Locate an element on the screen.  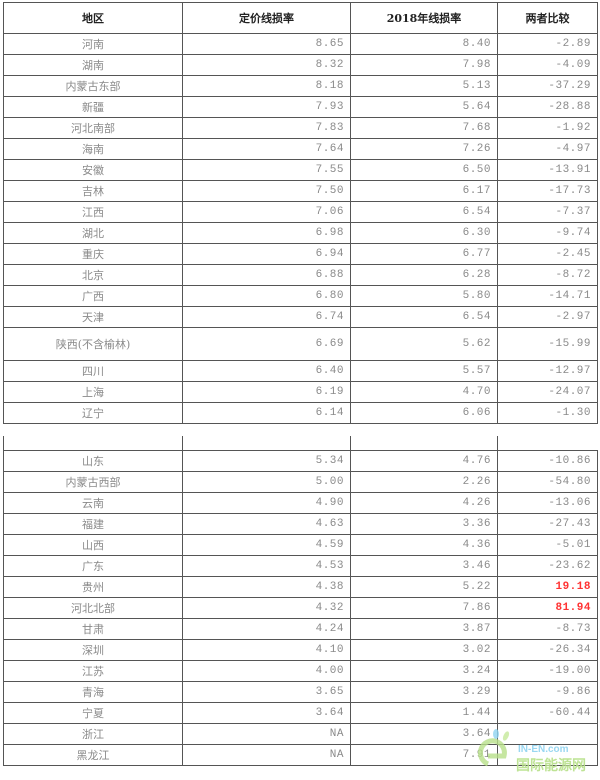
region-cell: 黑龙江 is located at coordinates (93, 755).